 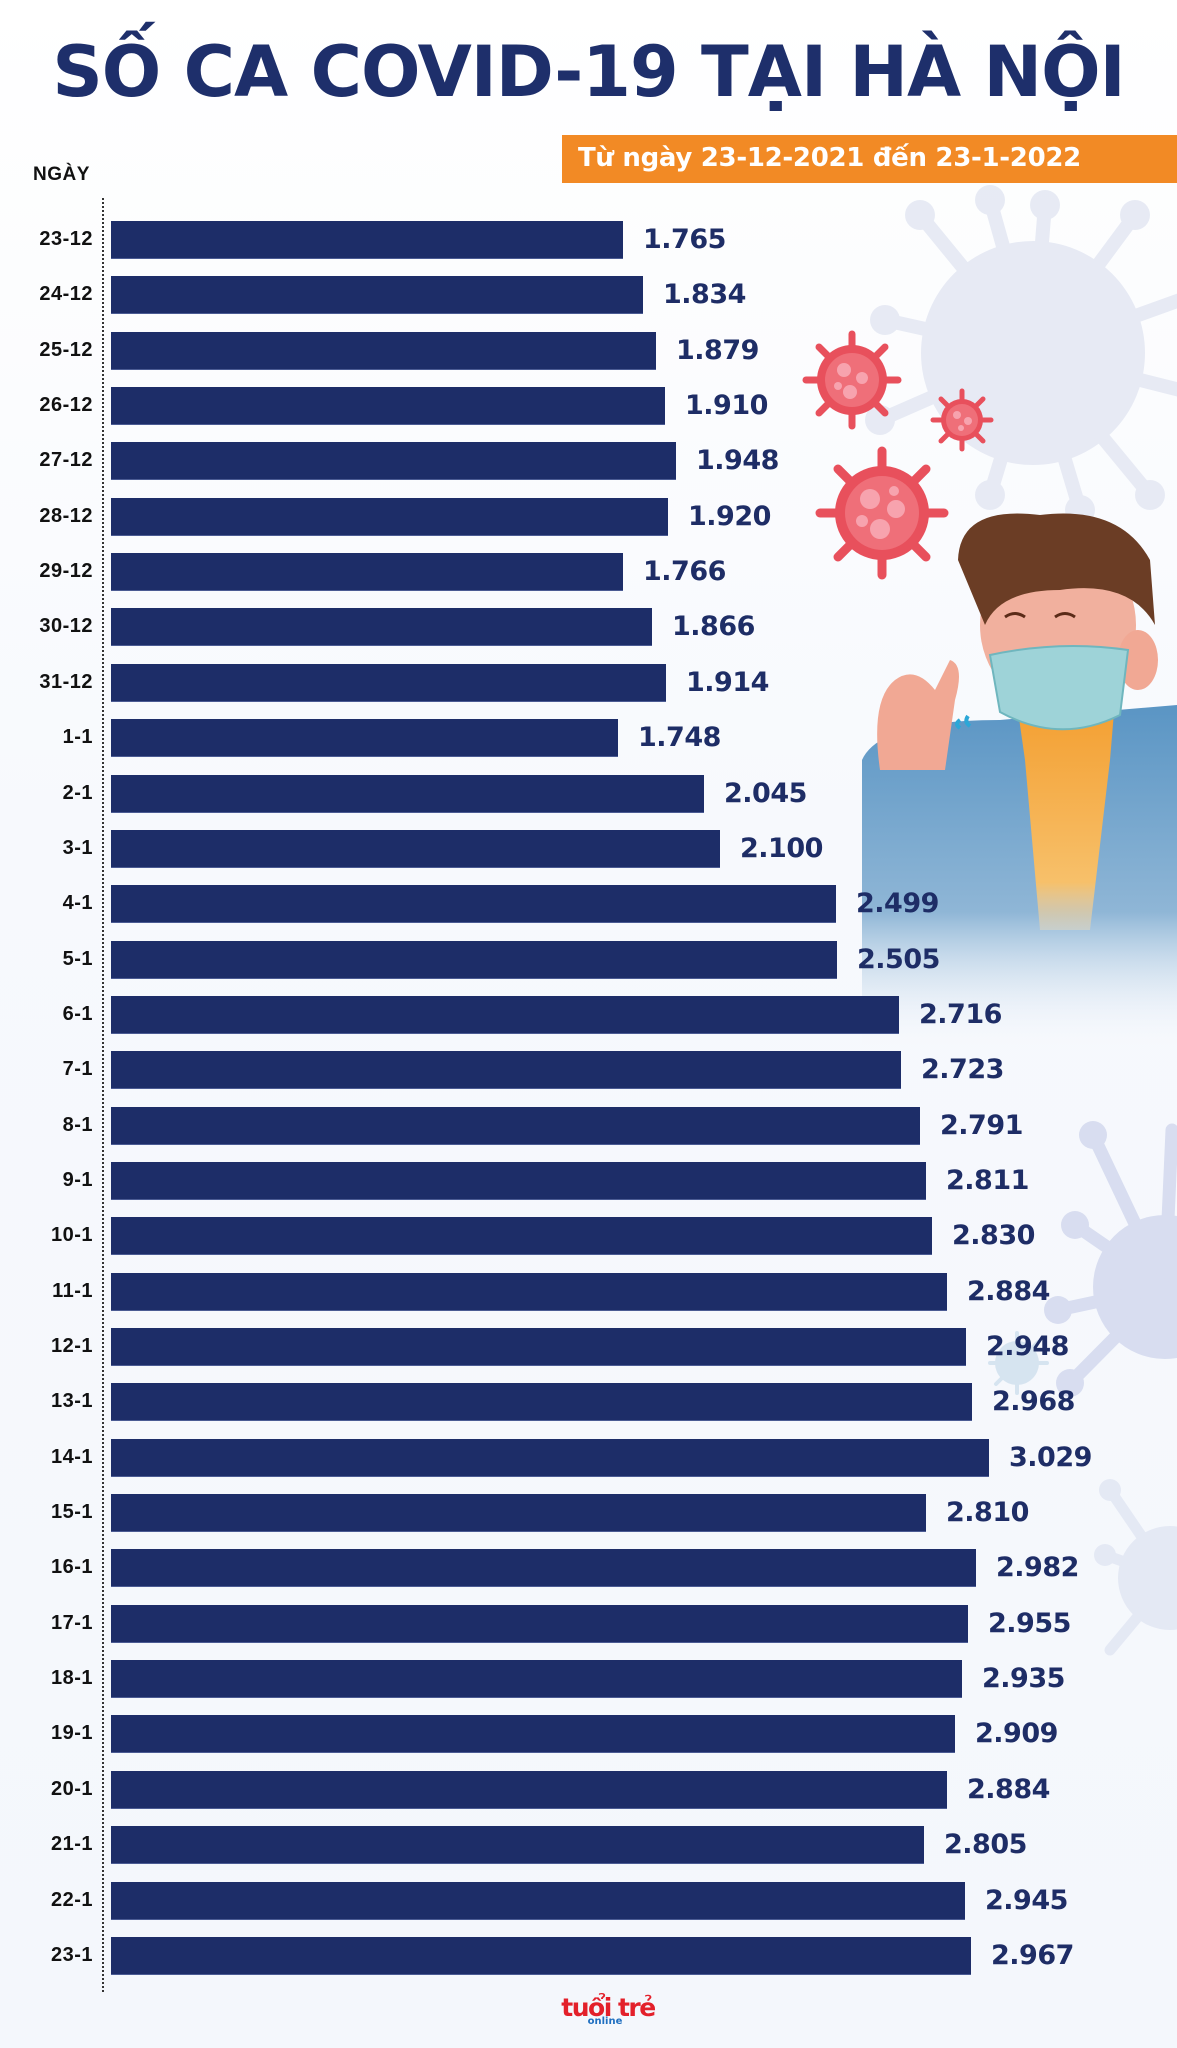 I want to click on value-label: 2.830, so click(x=993, y=1235).